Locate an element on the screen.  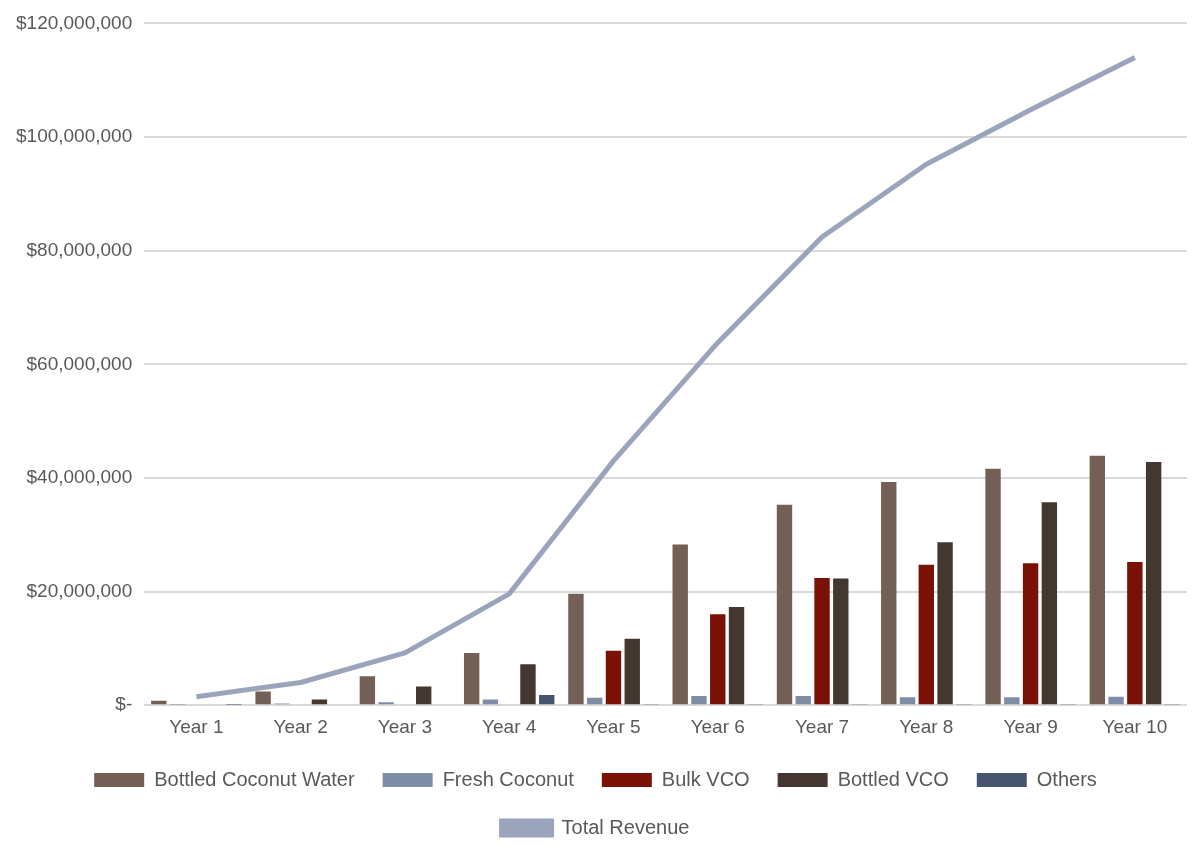
x-tick-label: Year 7 is located at coordinates (822, 726).